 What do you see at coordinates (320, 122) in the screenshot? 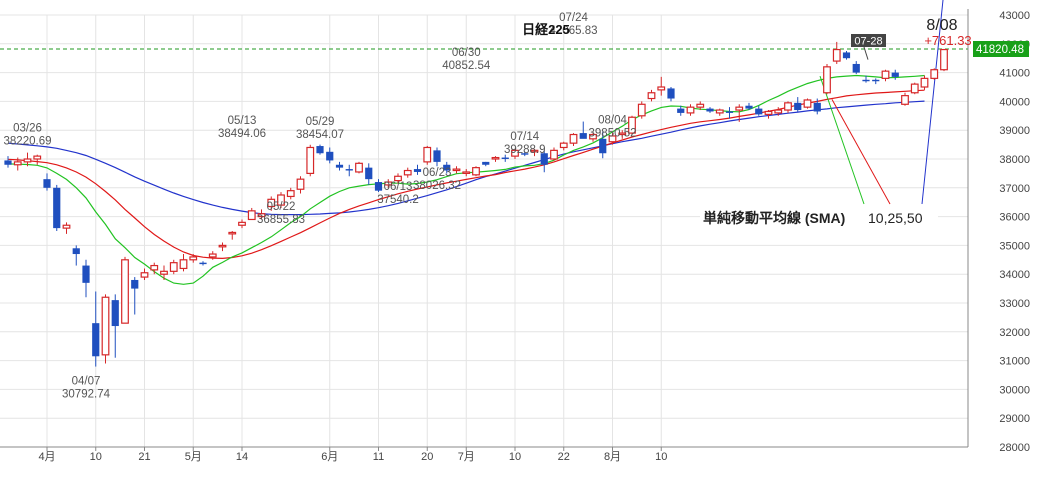
I see `annotation-date: 05/29` at bounding box center [320, 122].